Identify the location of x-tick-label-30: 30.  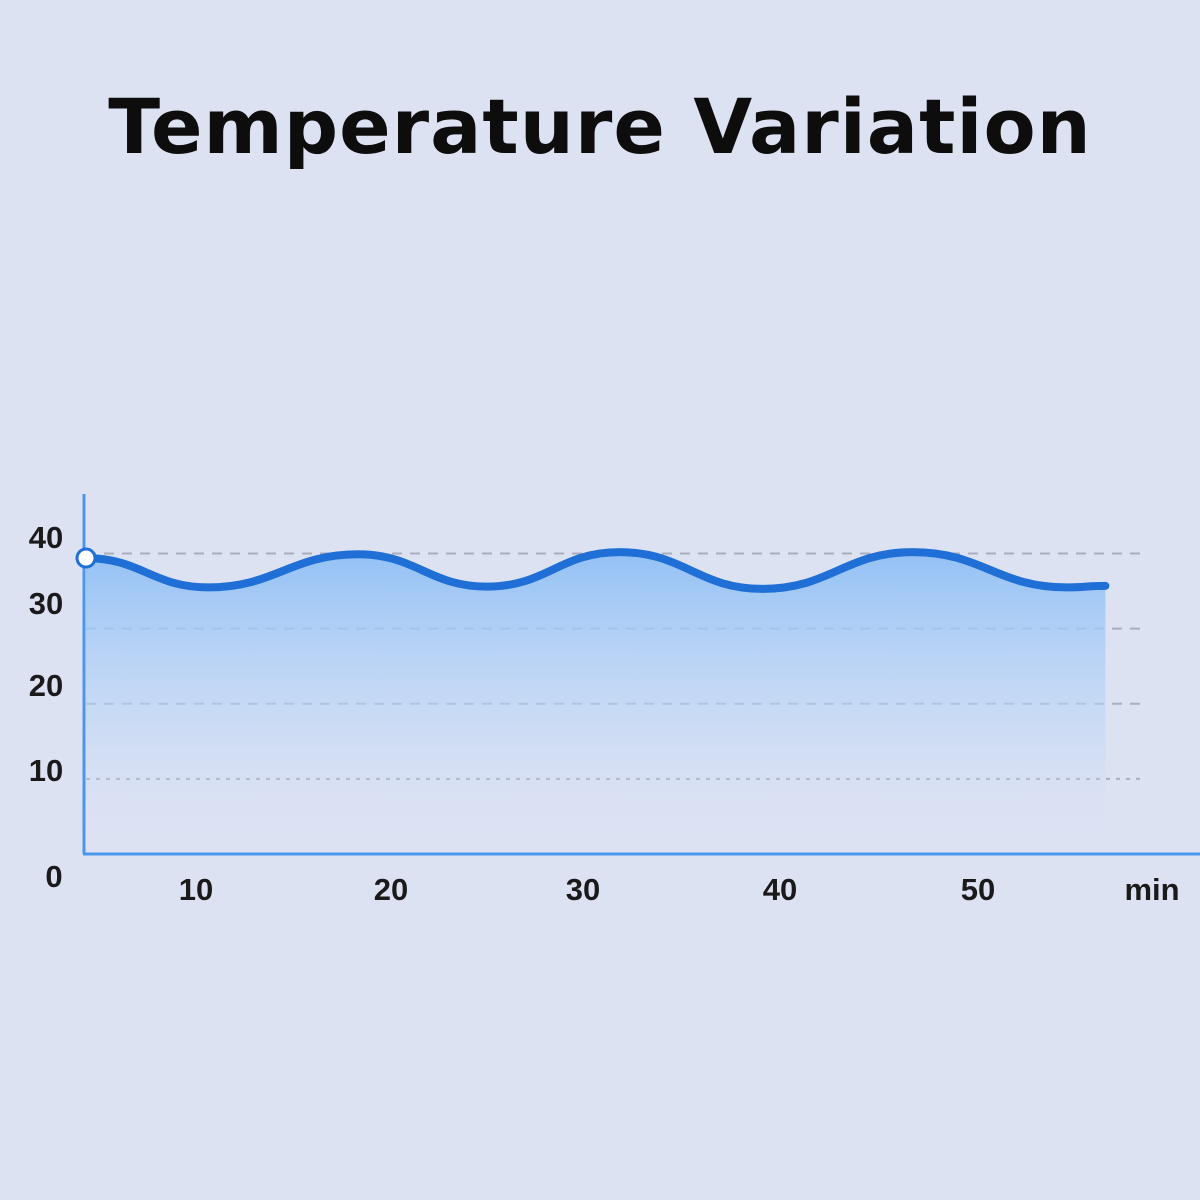
(583, 889).